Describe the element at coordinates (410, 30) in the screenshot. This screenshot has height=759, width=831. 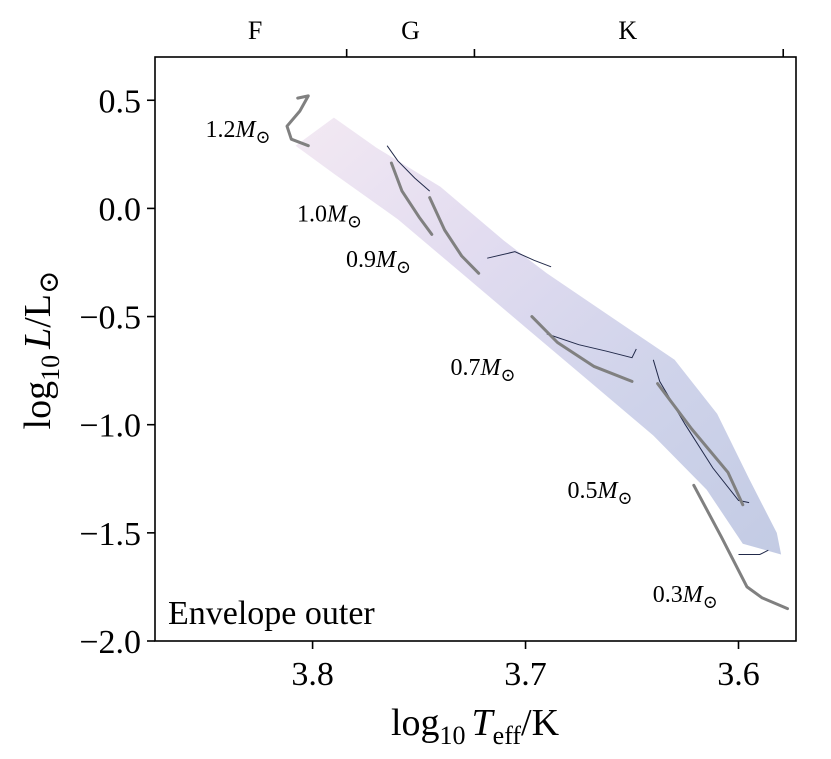
I see `spectral-class-G: G` at that location.